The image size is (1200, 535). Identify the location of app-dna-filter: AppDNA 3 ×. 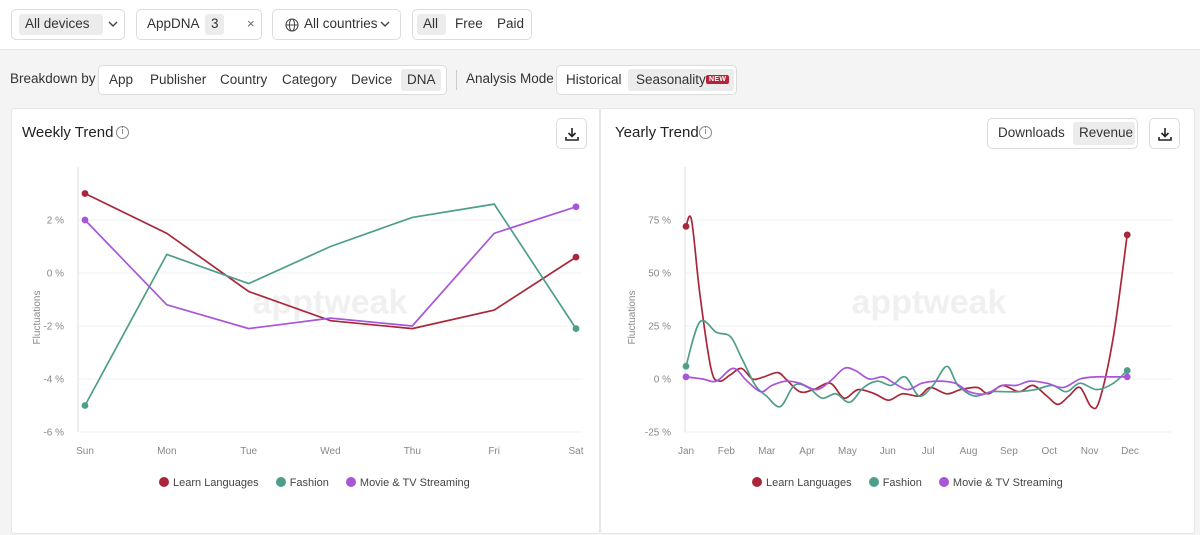
(199, 24).